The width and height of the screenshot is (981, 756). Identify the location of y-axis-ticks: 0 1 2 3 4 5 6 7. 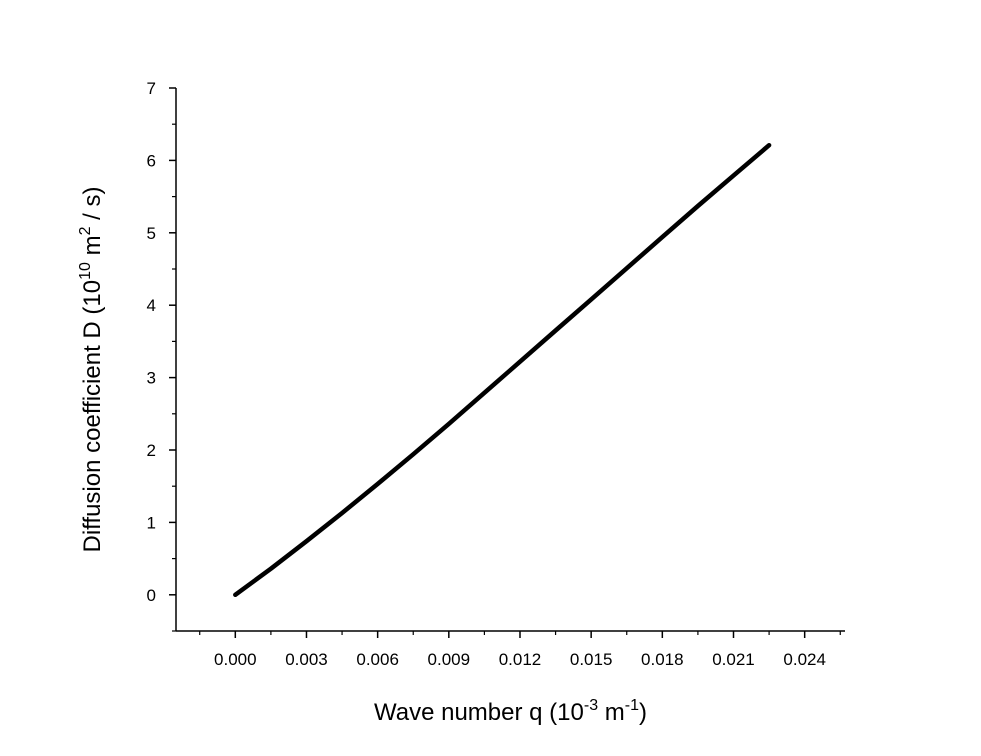
(161, 355).